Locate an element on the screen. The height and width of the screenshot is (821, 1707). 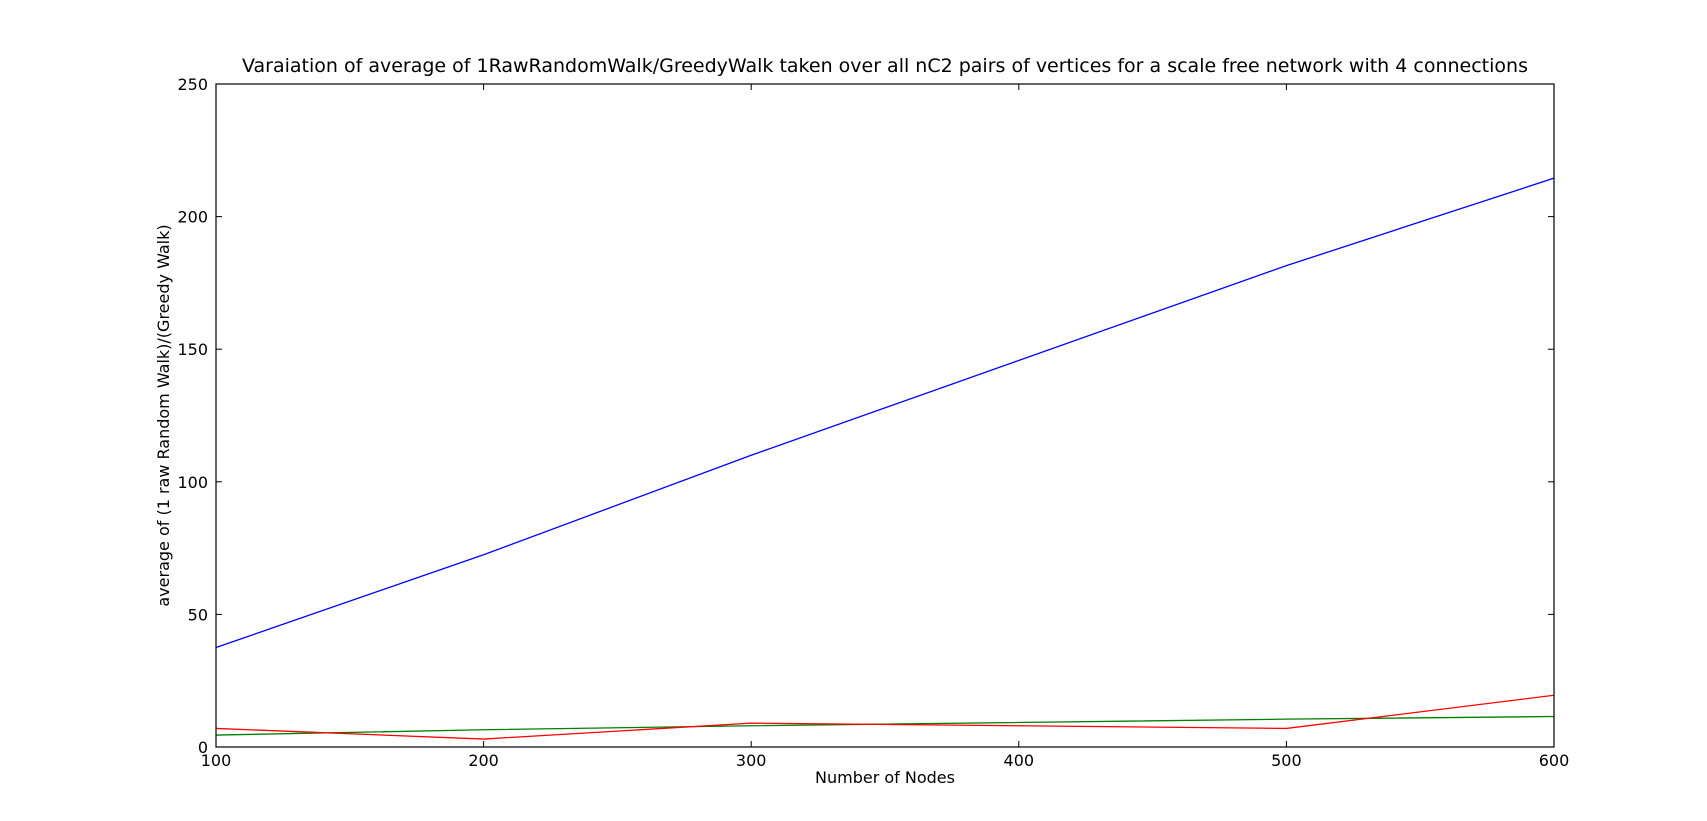
x-tick-label: 100 is located at coordinates (216, 760).